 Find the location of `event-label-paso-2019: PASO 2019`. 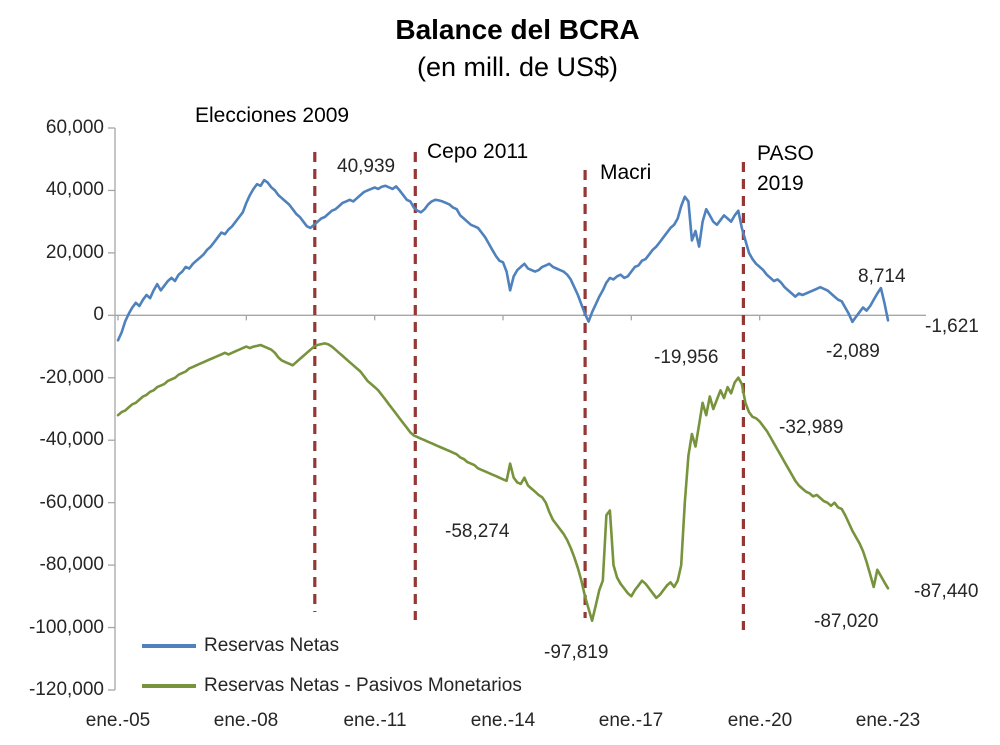

event-label-paso-2019: PASO 2019 is located at coordinates (785, 168).